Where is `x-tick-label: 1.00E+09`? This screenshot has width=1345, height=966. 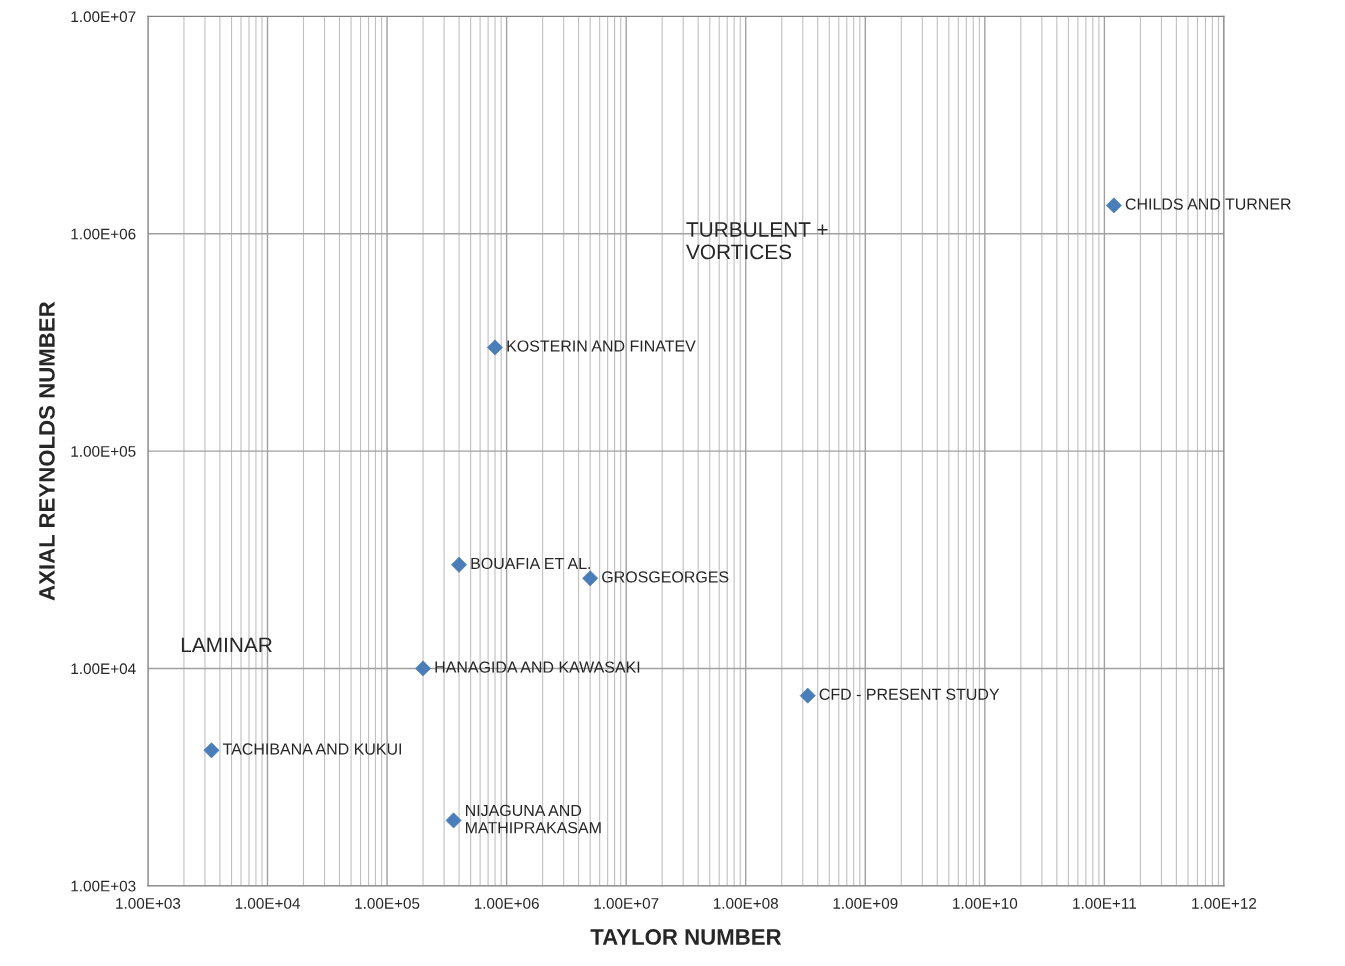
x-tick-label: 1.00E+09 is located at coordinates (865, 903).